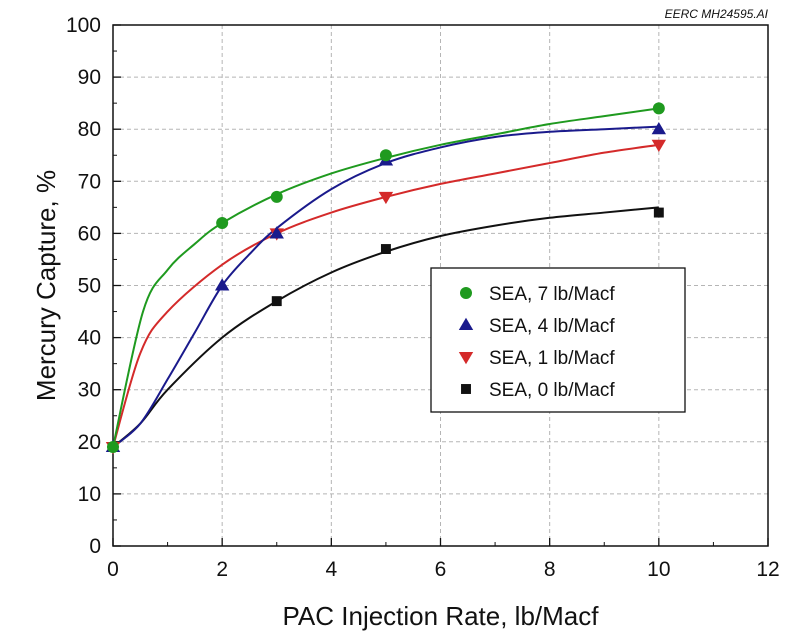 The height and width of the screenshot is (634, 796). What do you see at coordinates (441, 616) in the screenshot?
I see `x-axis-title: PAC Injection Rate, lb/Macf` at bounding box center [441, 616].